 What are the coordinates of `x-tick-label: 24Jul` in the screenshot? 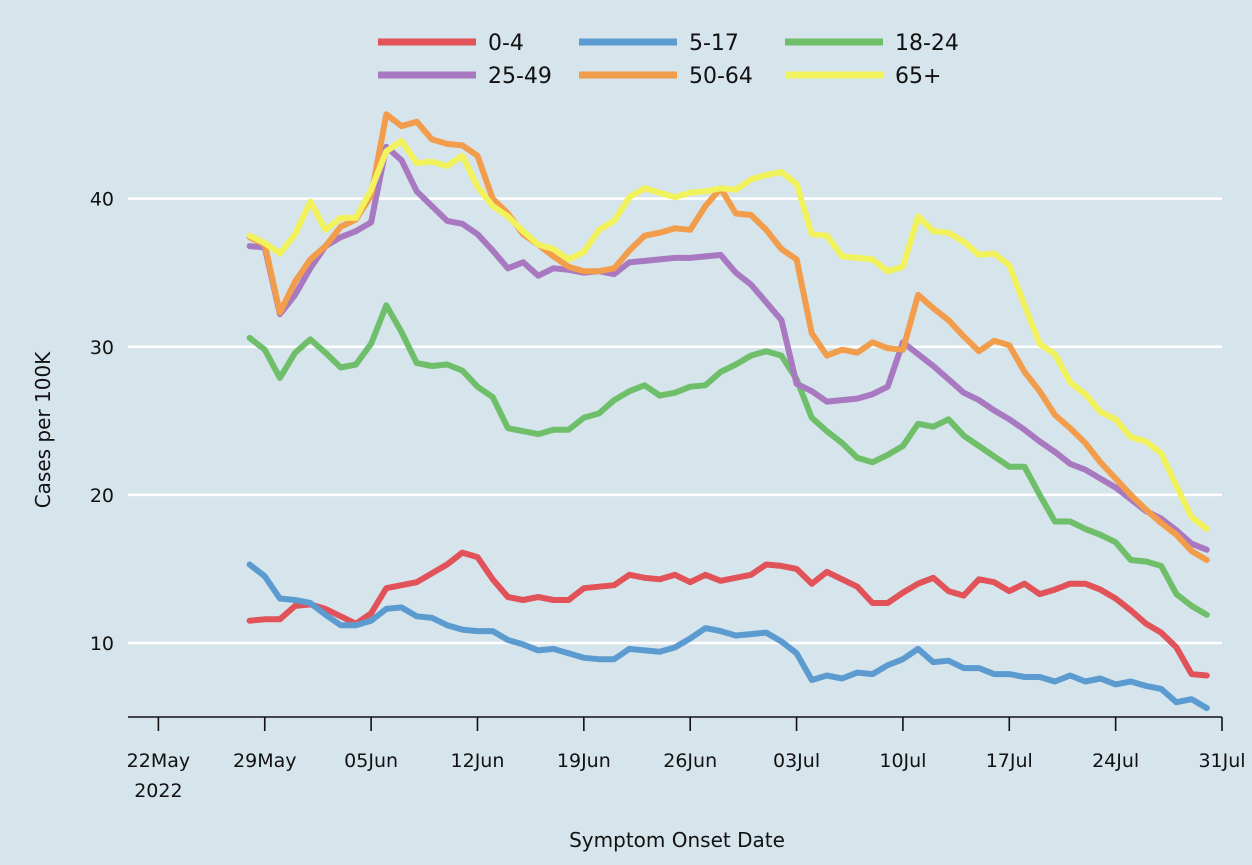 It's located at (1115, 761).